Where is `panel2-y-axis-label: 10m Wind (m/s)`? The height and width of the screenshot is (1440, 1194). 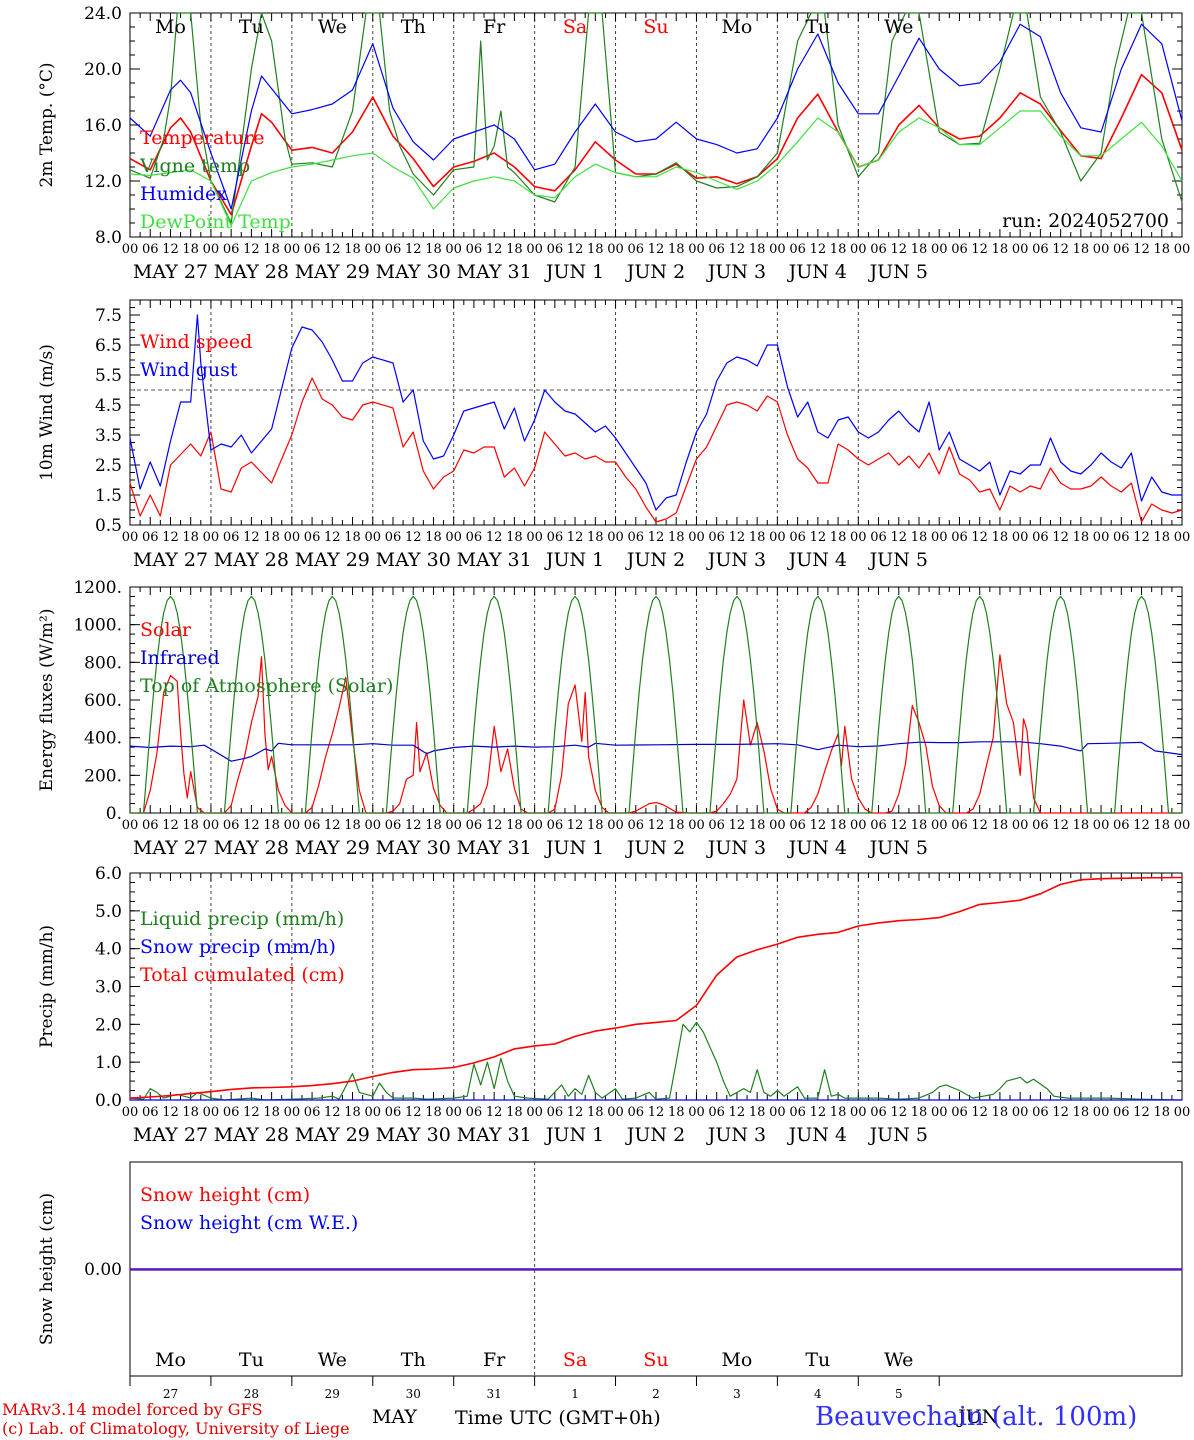
panel2-y-axis-label: 10m Wind (m/s) is located at coordinates (47, 412).